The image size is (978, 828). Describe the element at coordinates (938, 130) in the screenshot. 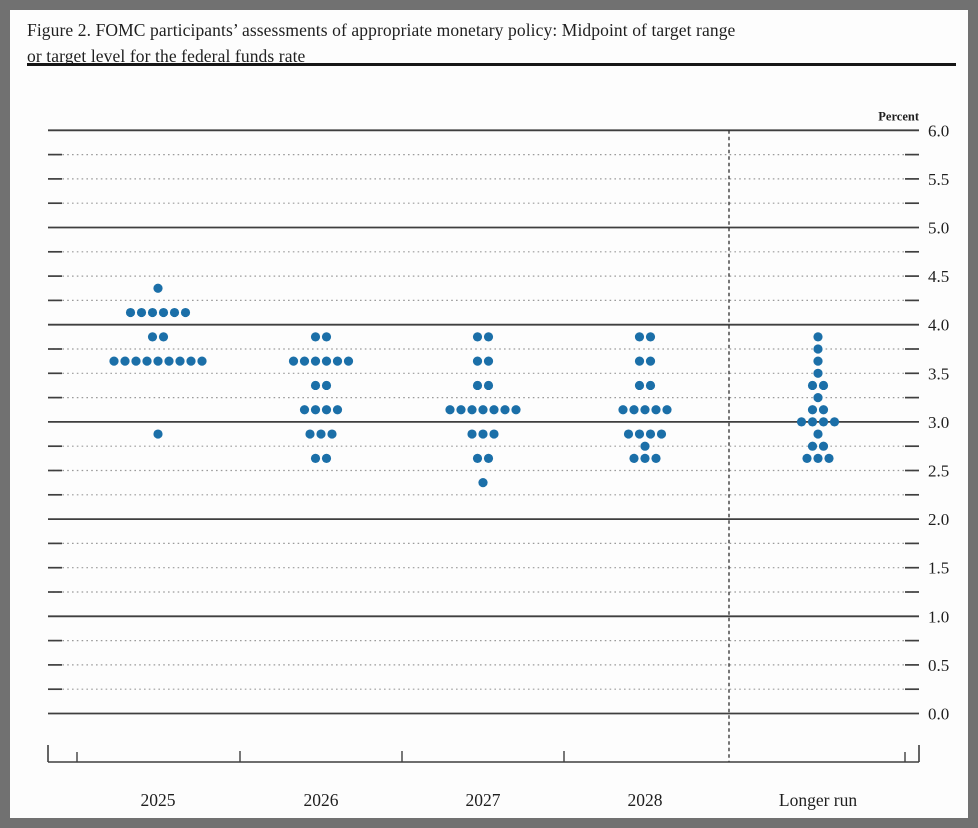

I see `y-axis-label-6.0: 6.0` at that location.